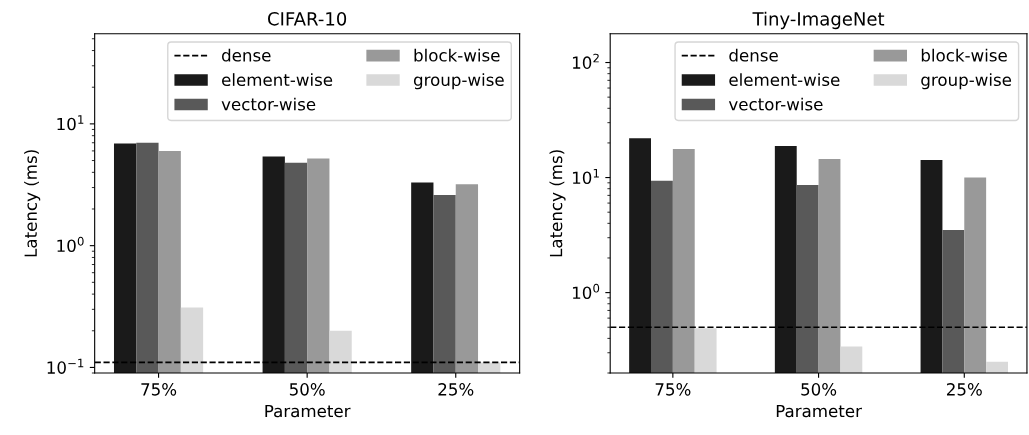 The width and height of the screenshot is (1029, 435). What do you see at coordinates (585, 61) in the screenshot?
I see `y-tick-label: 10$^{2}$` at bounding box center [585, 61].